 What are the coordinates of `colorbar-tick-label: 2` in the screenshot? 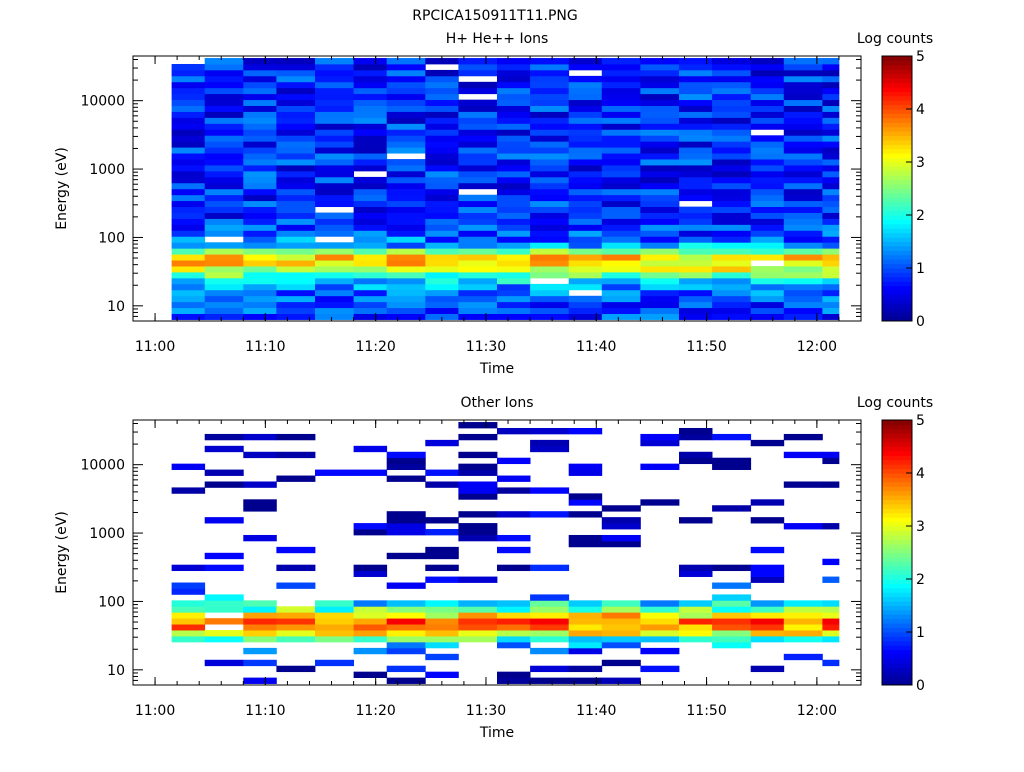 It's located at (920, 580).